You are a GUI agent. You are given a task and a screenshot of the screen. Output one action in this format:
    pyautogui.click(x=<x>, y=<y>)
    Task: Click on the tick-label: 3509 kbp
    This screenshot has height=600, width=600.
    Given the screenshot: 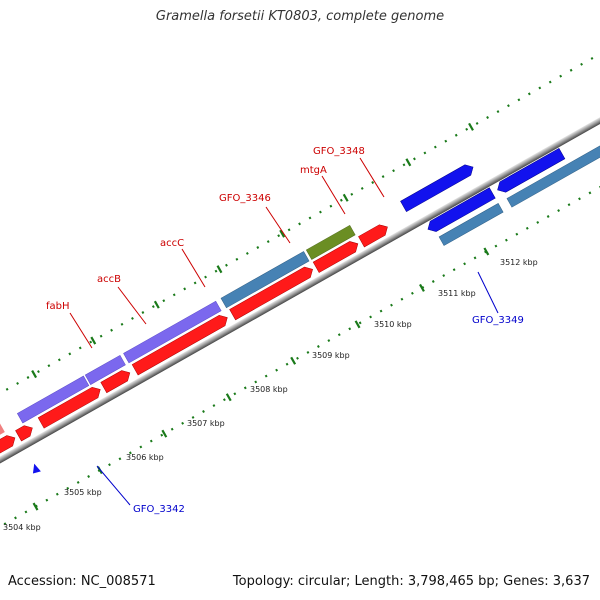 What is the action you would take?
    pyautogui.click(x=331, y=355)
    